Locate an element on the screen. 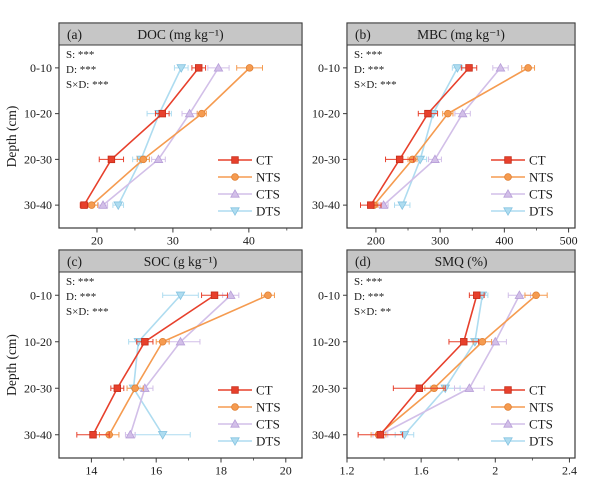  y-tick-label: 10-20 is located at coordinates (326, 114).